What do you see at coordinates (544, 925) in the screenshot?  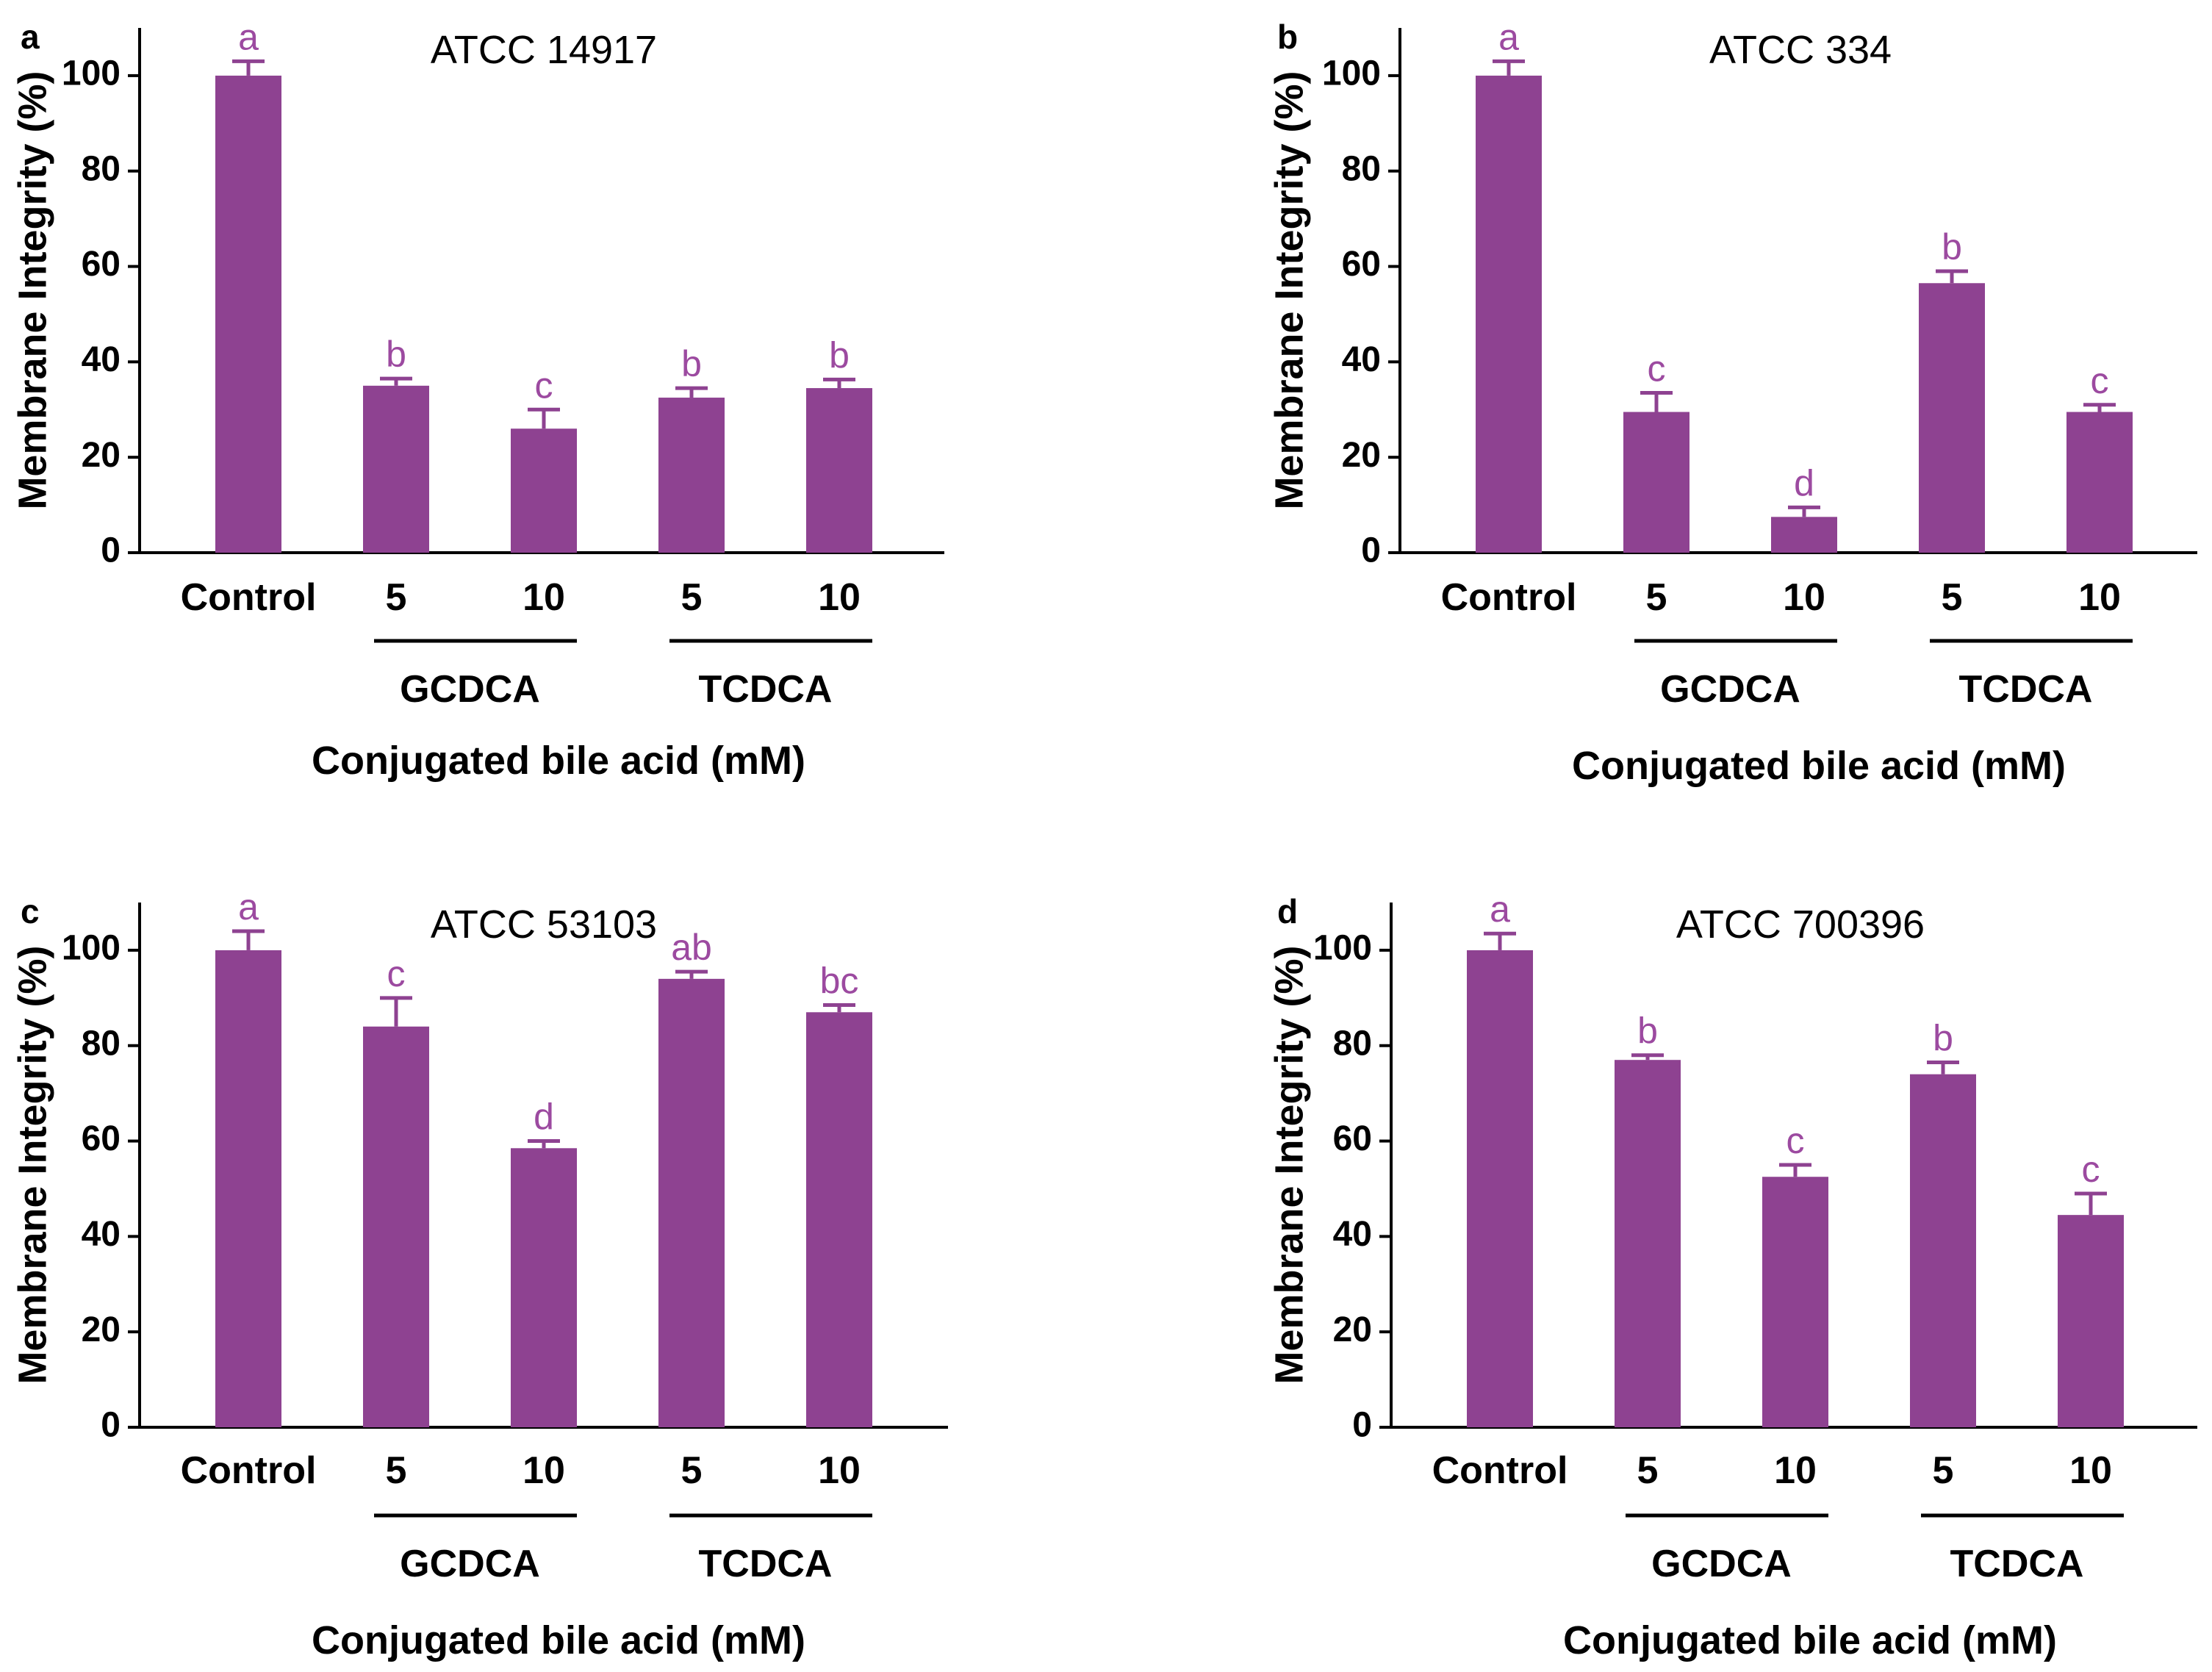 I see `chart3-title: ATCC 53103` at bounding box center [544, 925].